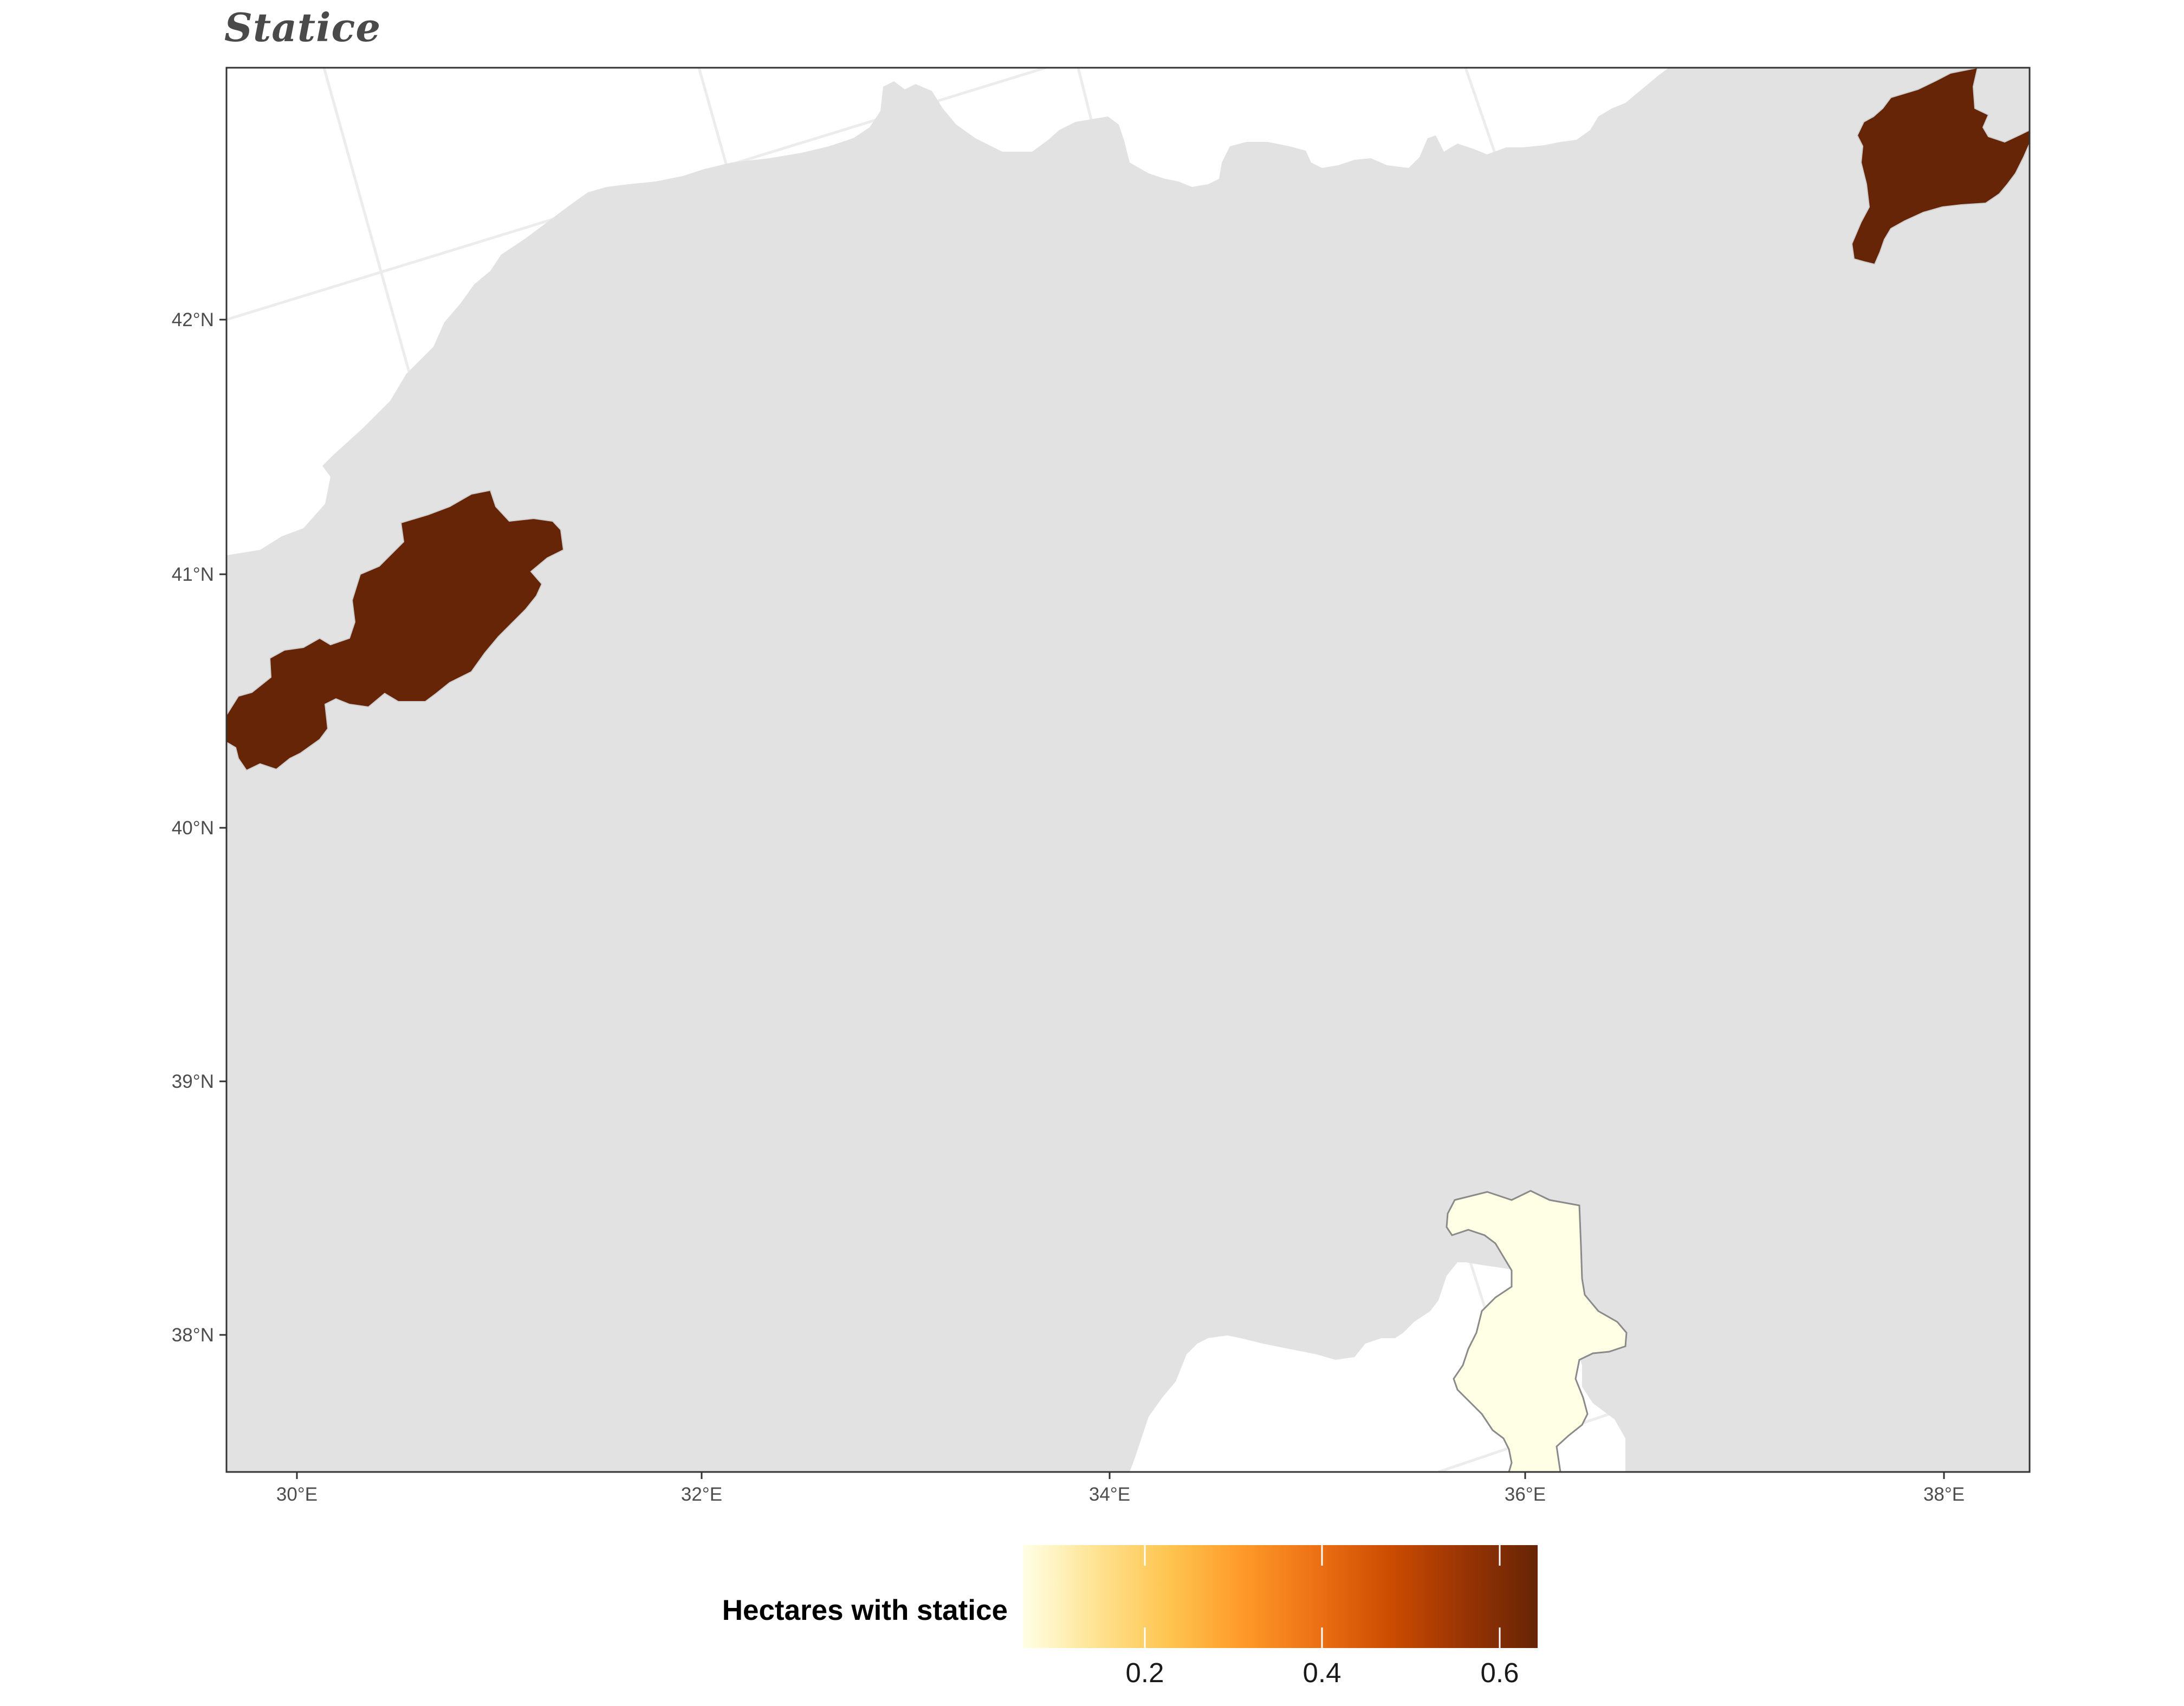 This screenshot has height=1706, width=2184. What do you see at coordinates (1537, 1331) in the screenshot?
I see `region-southeast` at bounding box center [1537, 1331].